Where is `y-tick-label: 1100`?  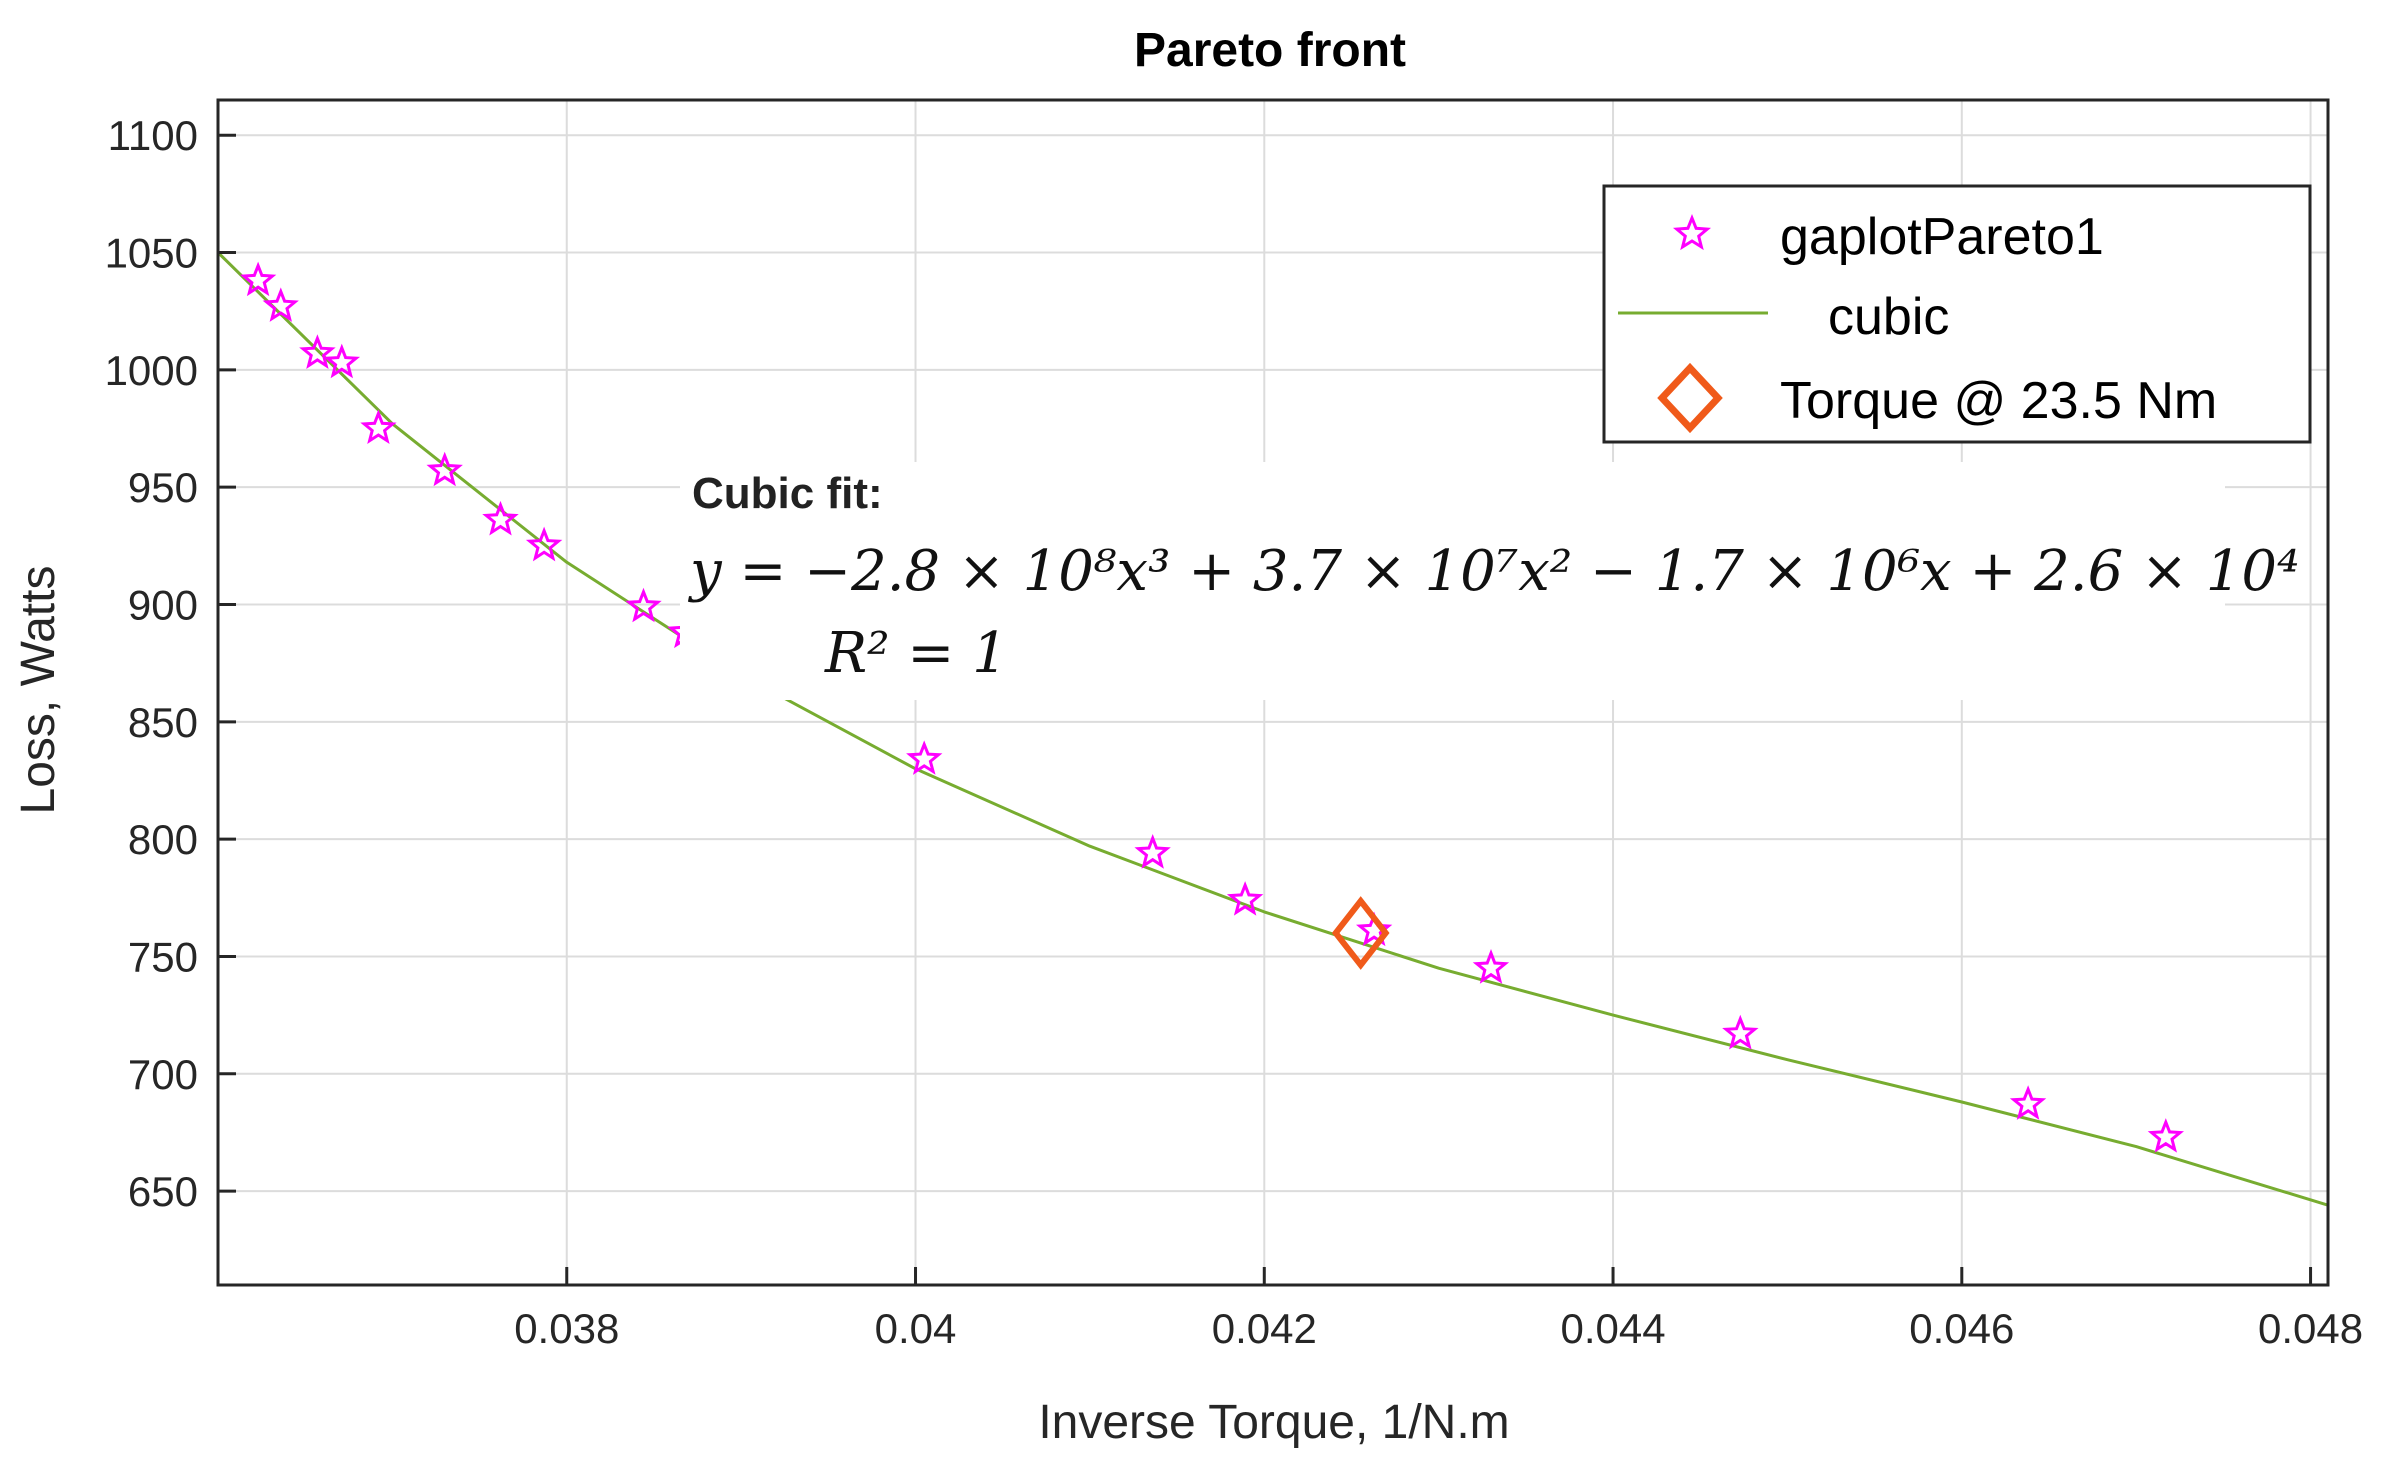
y-tick-label: 1100 is located at coordinates (153, 135).